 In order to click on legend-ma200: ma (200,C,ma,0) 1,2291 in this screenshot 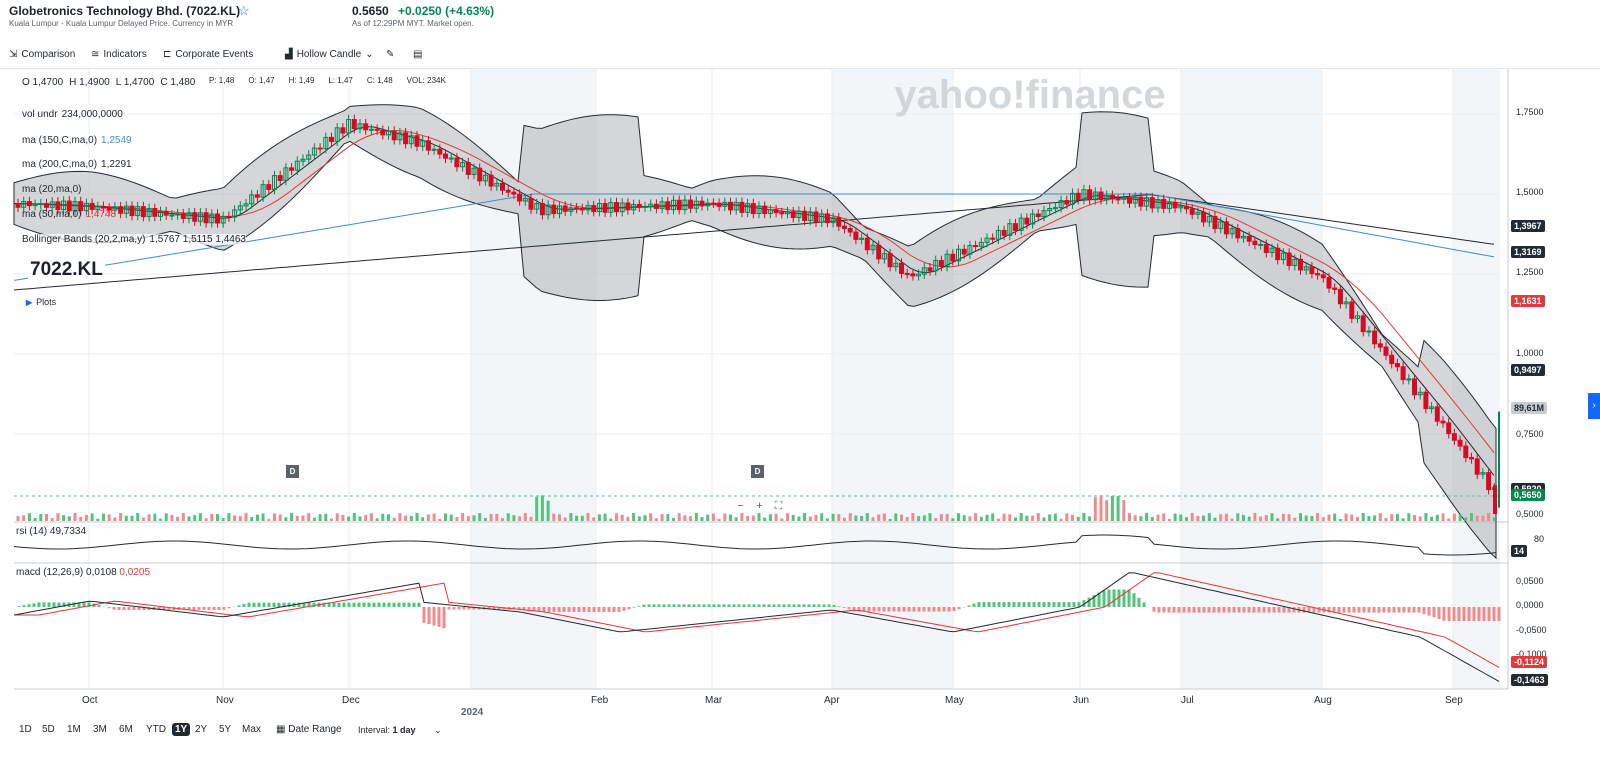, I will do `click(77, 164)`.